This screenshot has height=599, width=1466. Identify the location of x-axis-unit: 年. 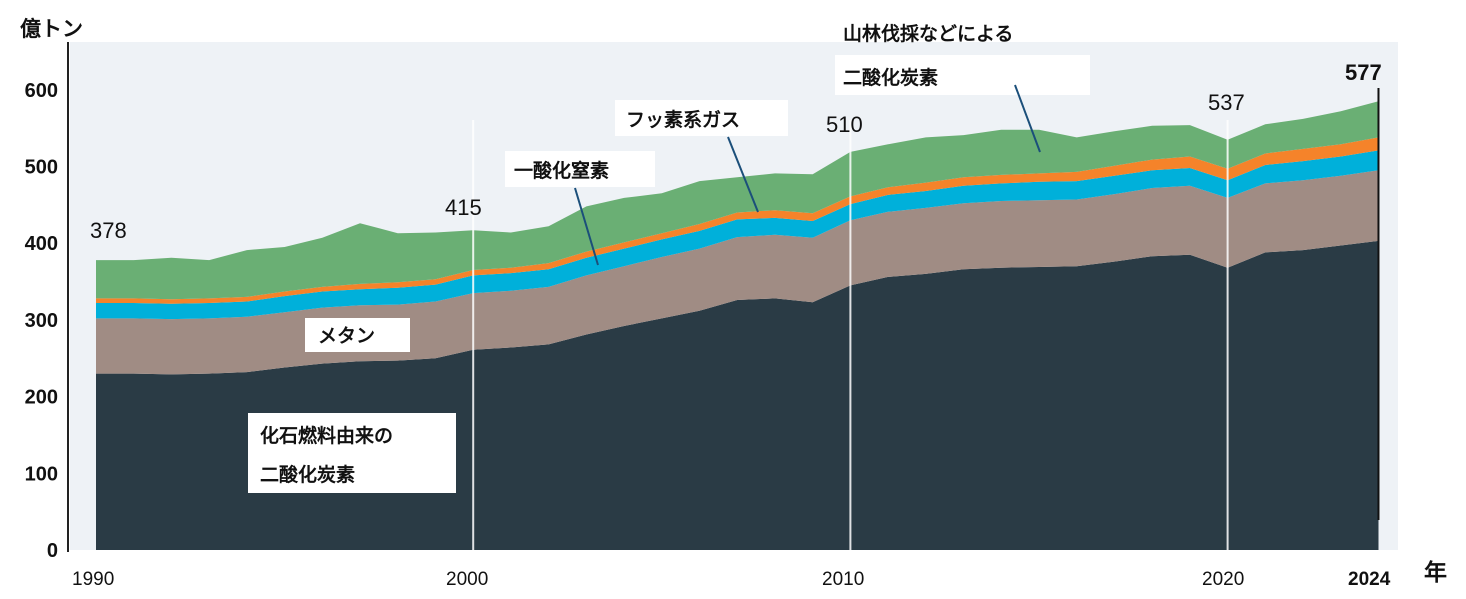
(1435, 572).